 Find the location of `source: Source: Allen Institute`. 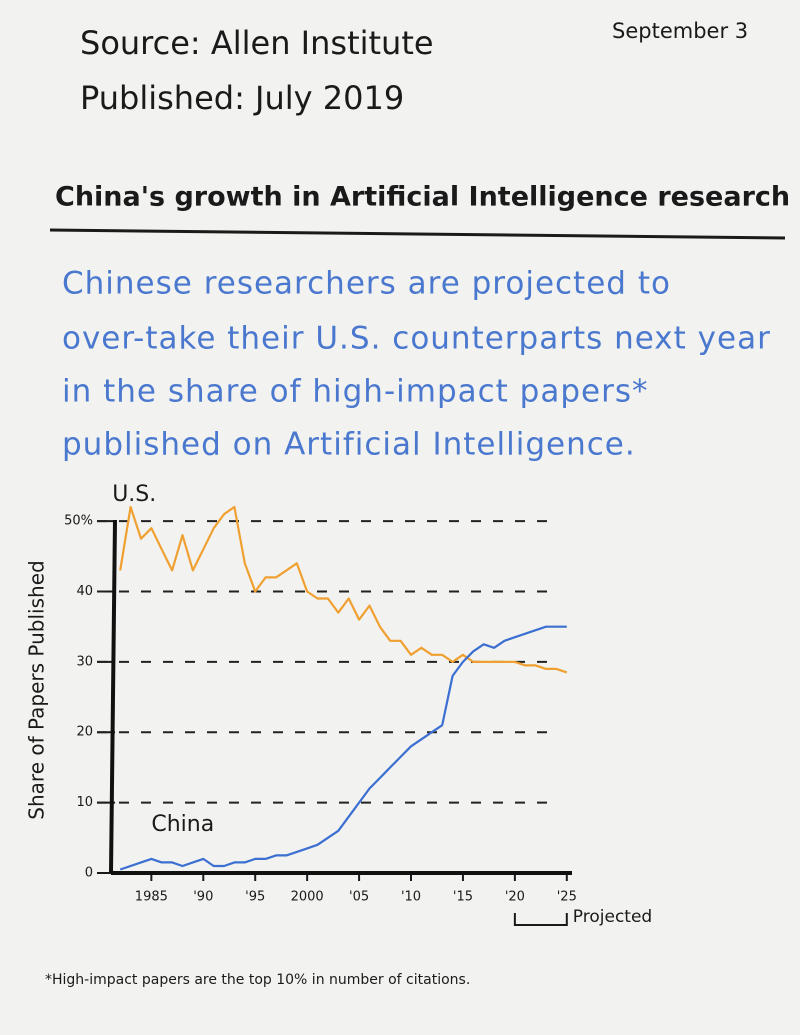

source: Source: Allen Institute is located at coordinates (257, 43).